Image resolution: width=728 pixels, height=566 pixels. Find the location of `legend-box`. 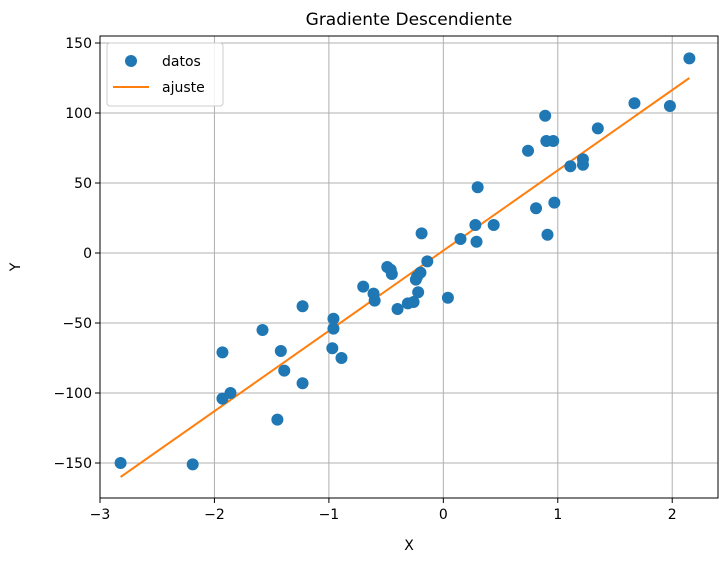

legend-box is located at coordinates (165, 74).